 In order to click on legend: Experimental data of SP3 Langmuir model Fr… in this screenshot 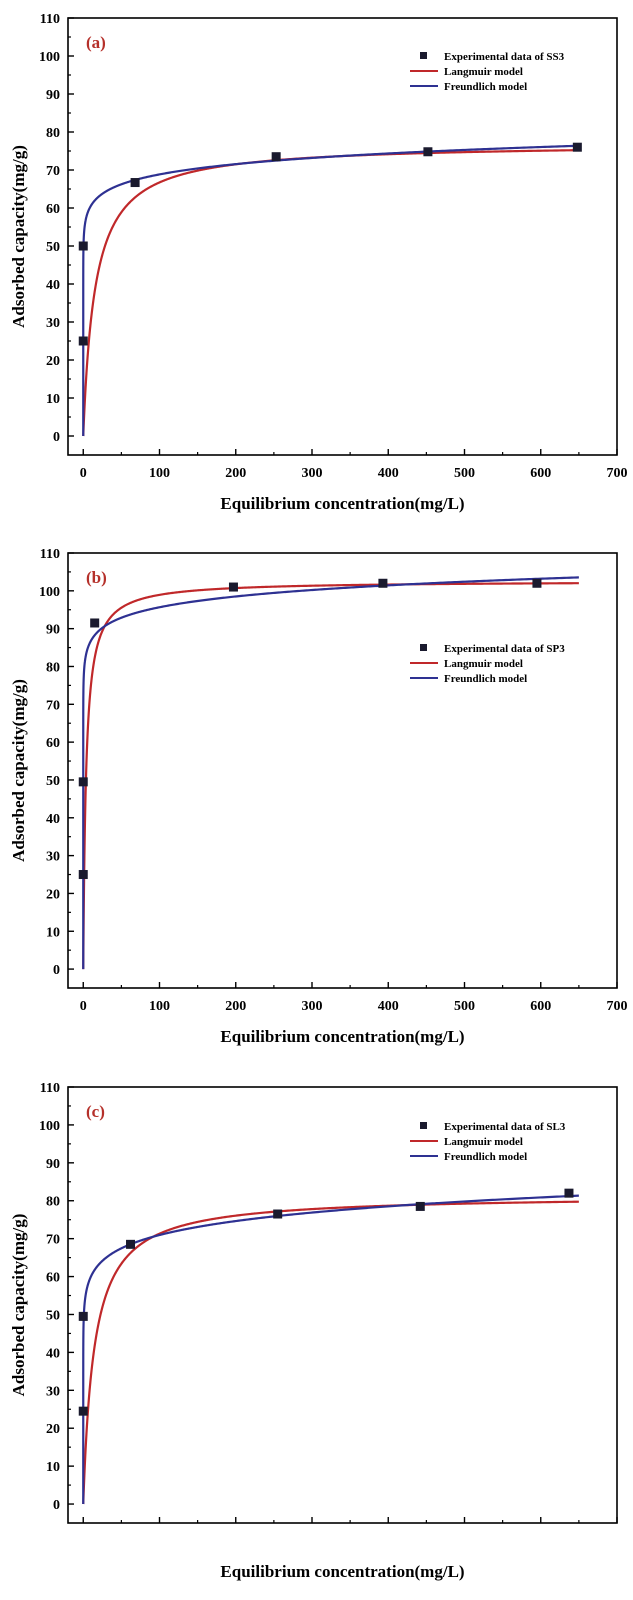, I will do `click(487, 664)`.